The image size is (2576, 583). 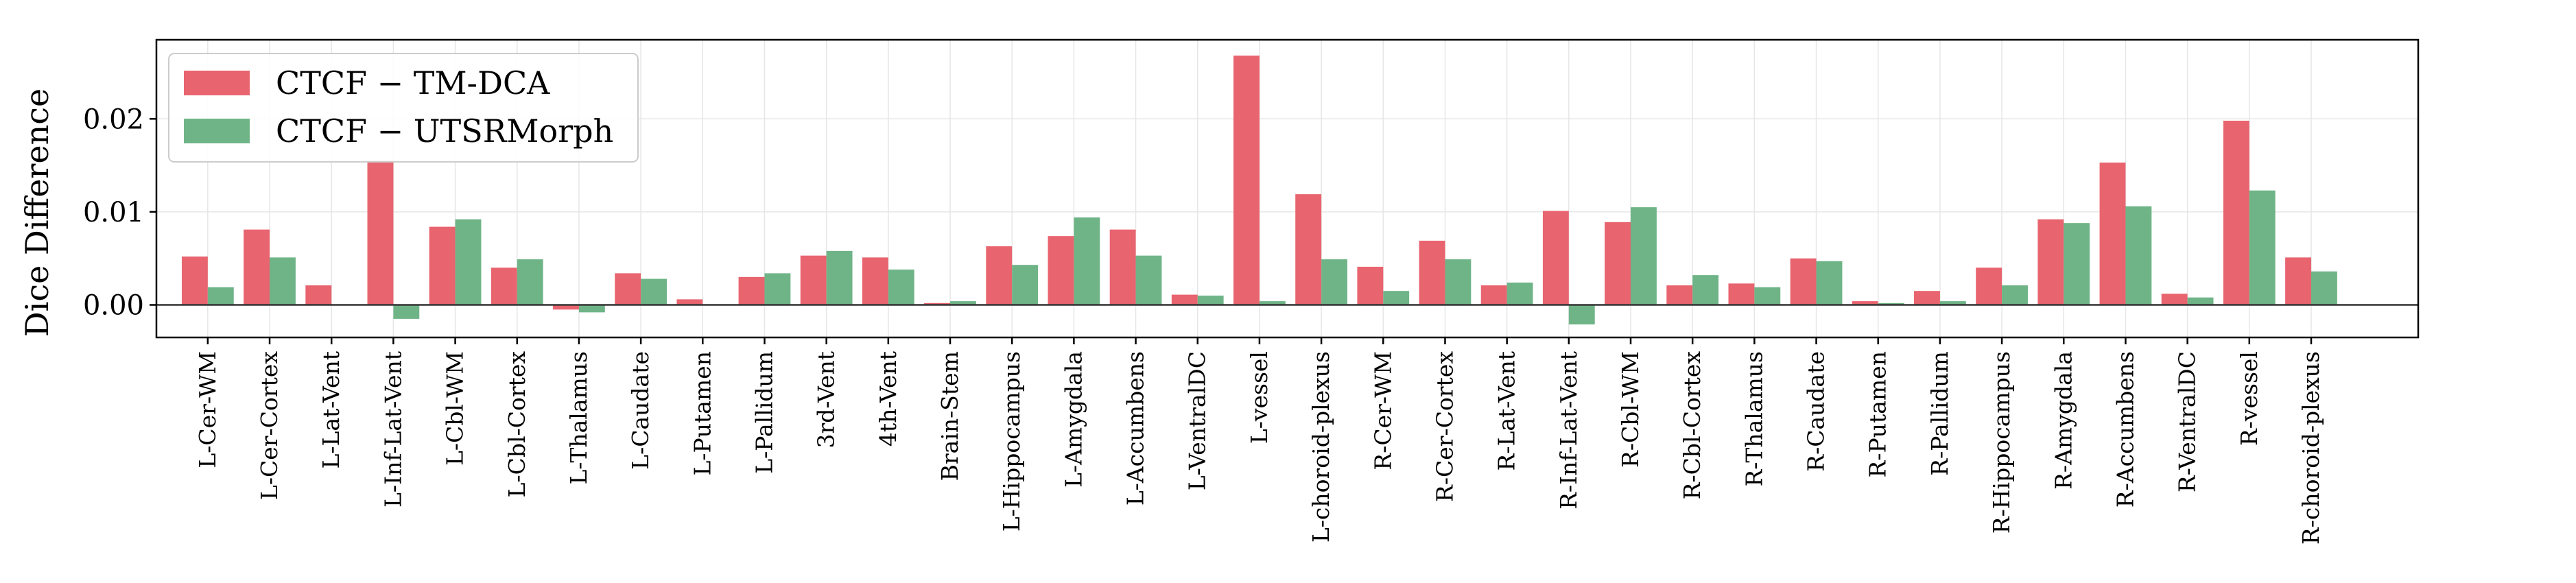 What do you see at coordinates (1197, 421) in the screenshot?
I see `x-tick-label-l-ventraldc: L-VentralDC` at bounding box center [1197, 421].